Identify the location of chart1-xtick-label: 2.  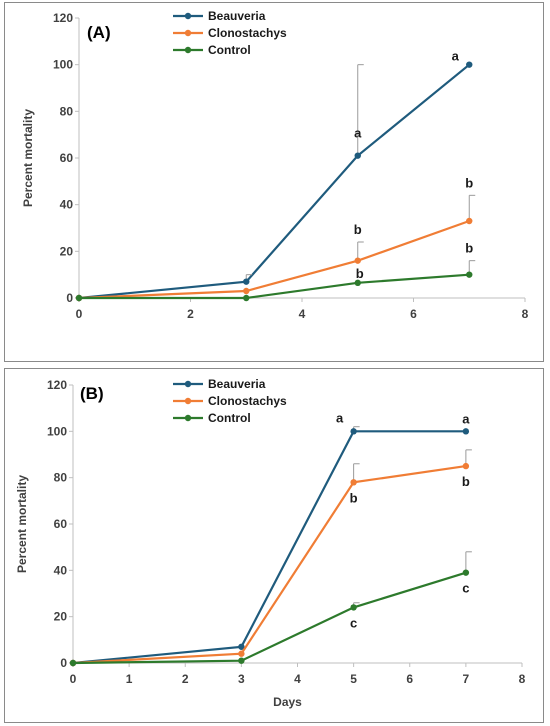
(190, 314).